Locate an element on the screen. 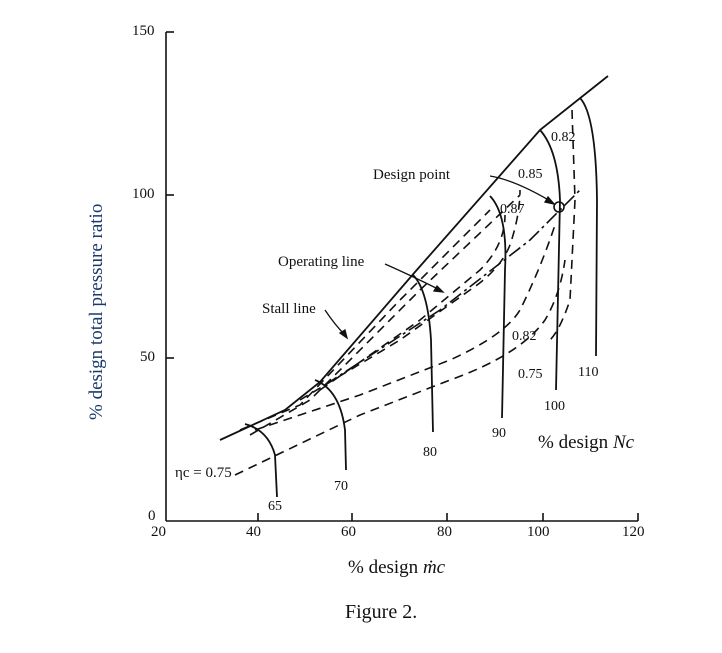 This screenshot has width=722, height=653. y-axis-label: % design total pressure ratio is located at coordinates (96, 311).